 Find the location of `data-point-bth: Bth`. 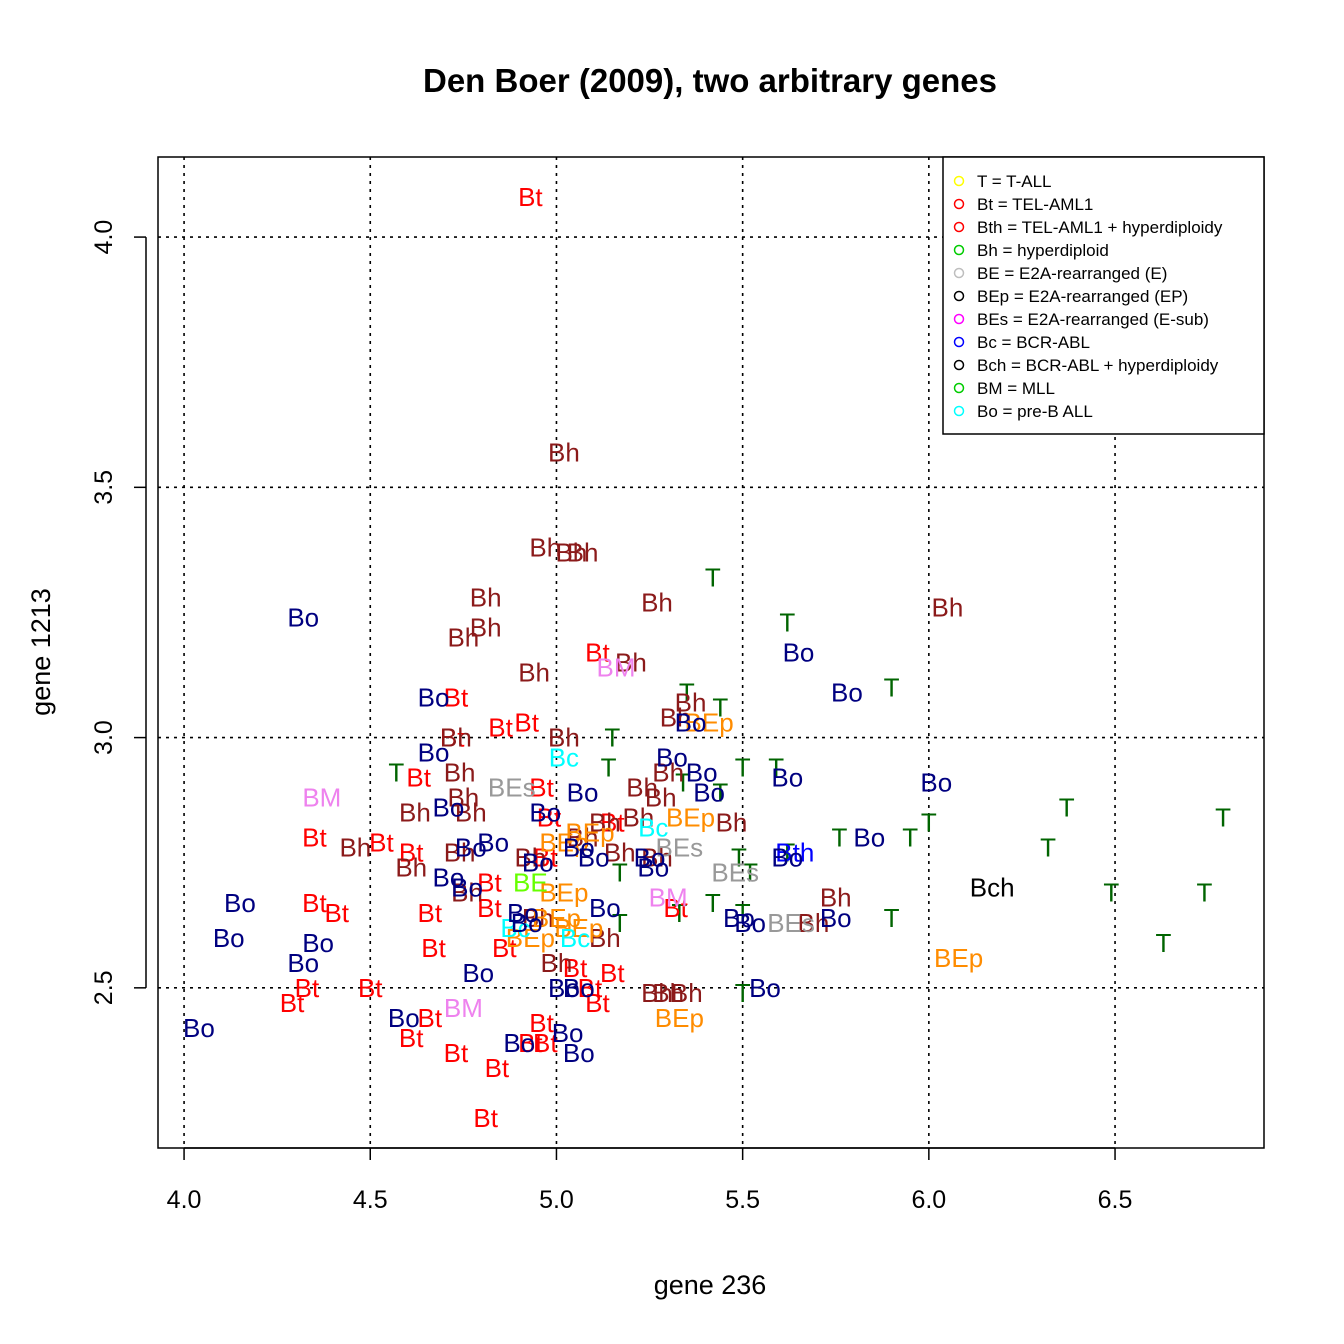

data-point-bth: Bth is located at coordinates (794, 853).